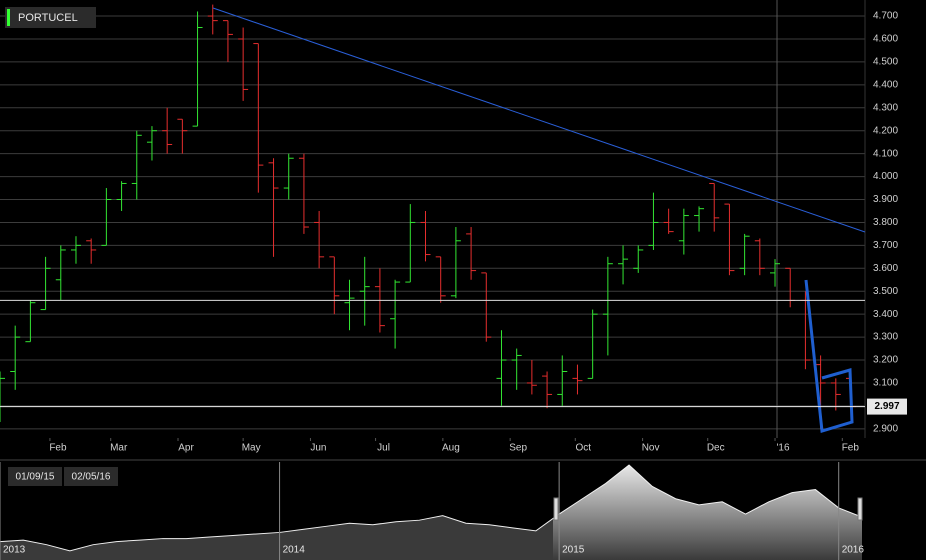  I want to click on range-end-box, so click(91, 476).